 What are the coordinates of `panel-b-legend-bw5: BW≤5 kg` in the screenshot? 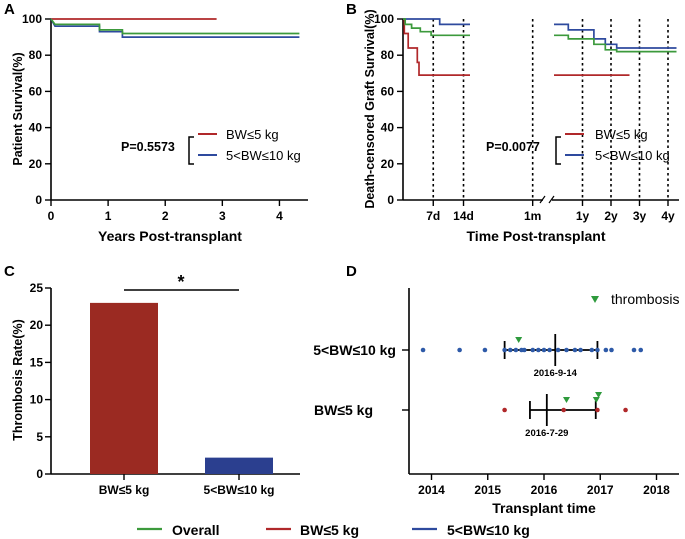 It's located at (621, 134).